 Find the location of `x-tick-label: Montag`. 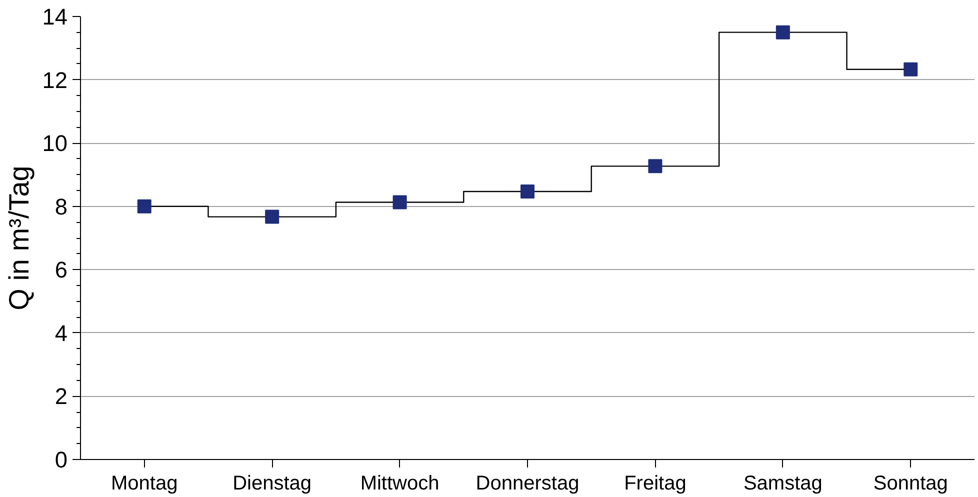

x-tick-label: Montag is located at coordinates (144, 483).